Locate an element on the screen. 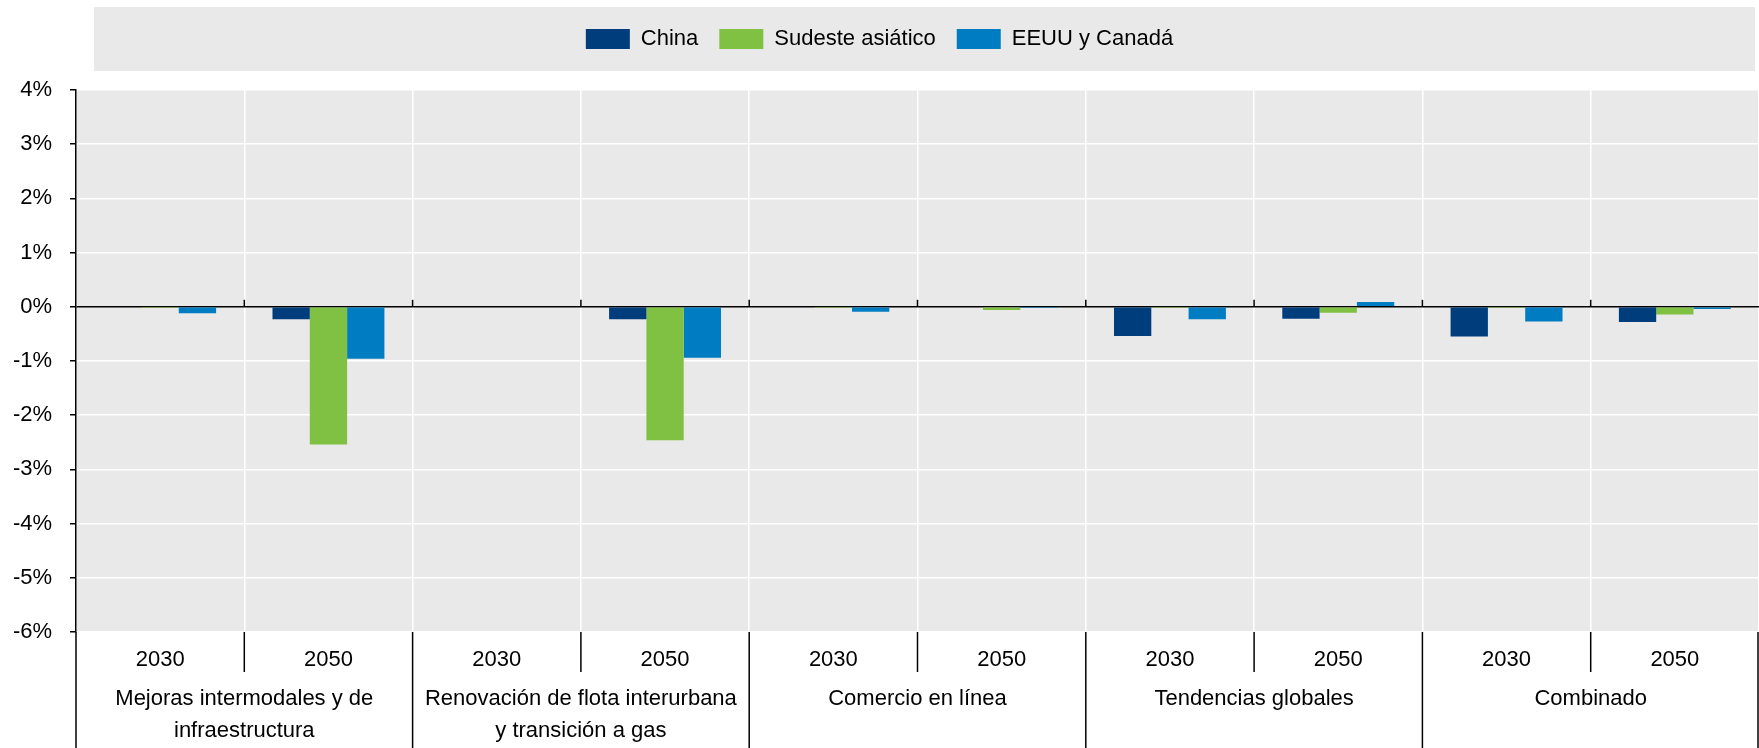  y-tick-label: 0% is located at coordinates (36, 305).